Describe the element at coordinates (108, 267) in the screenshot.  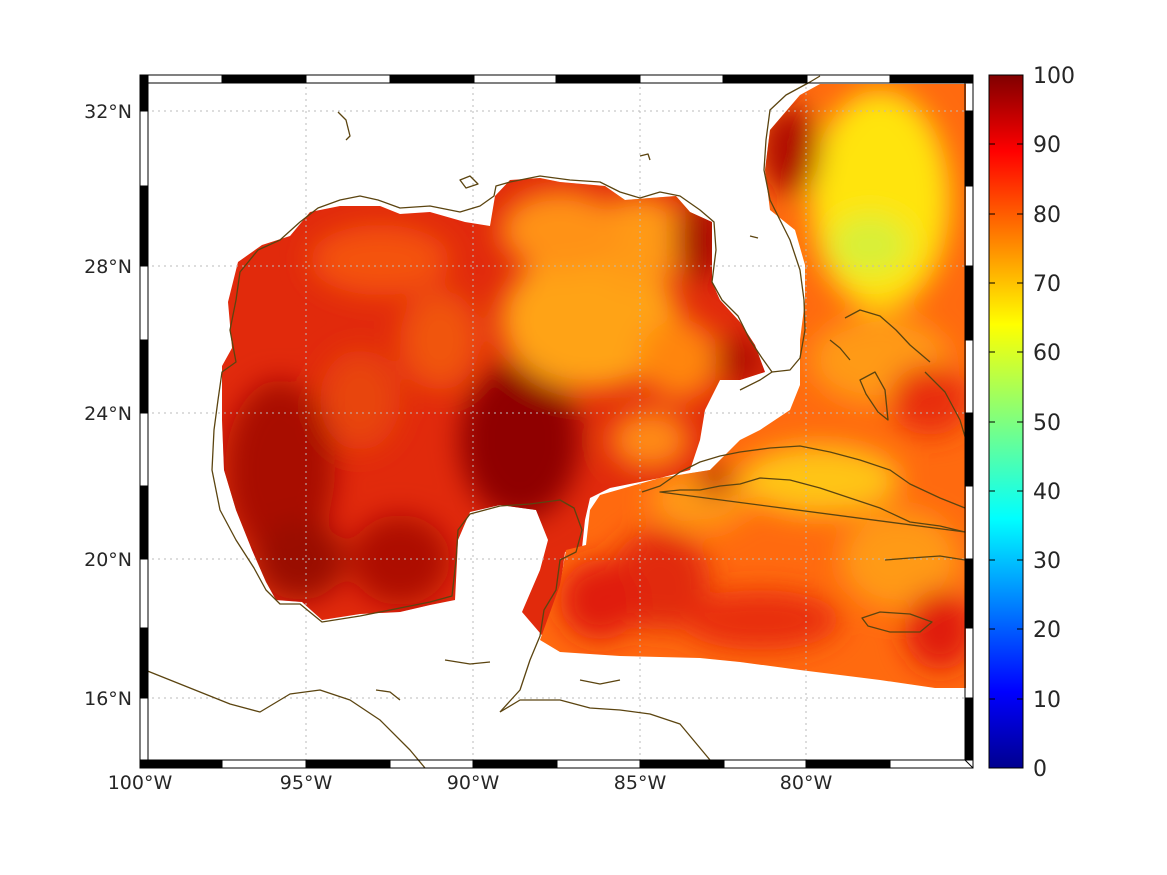
I see `lat-label: 28°N` at that location.